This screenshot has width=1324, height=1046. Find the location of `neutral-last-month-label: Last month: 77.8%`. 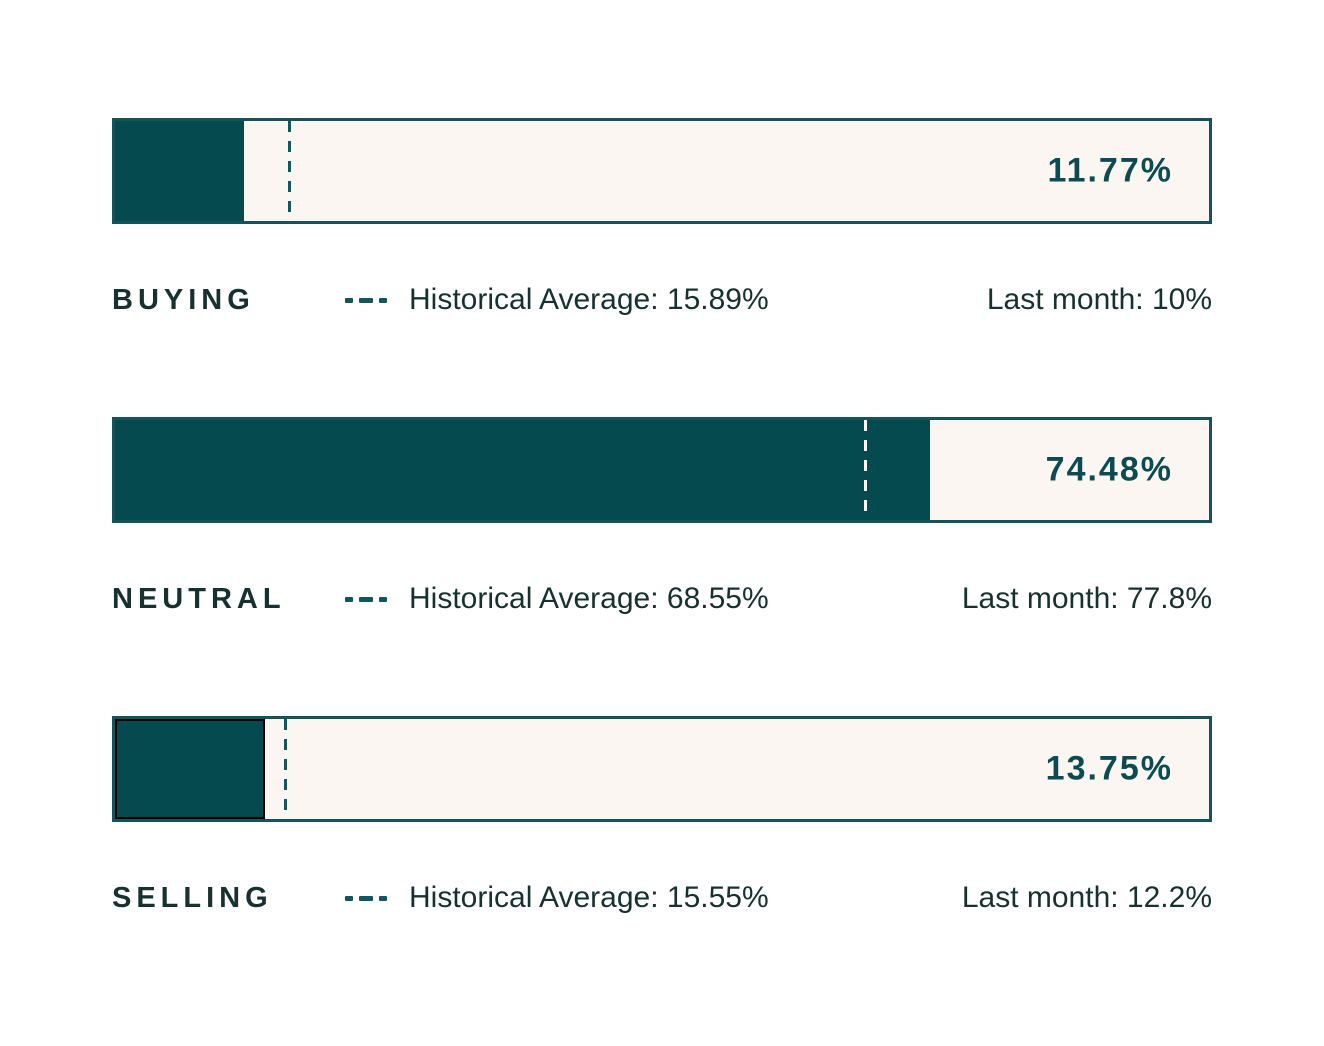

neutral-last-month-label: Last month: 77.8% is located at coordinates (1086, 598).